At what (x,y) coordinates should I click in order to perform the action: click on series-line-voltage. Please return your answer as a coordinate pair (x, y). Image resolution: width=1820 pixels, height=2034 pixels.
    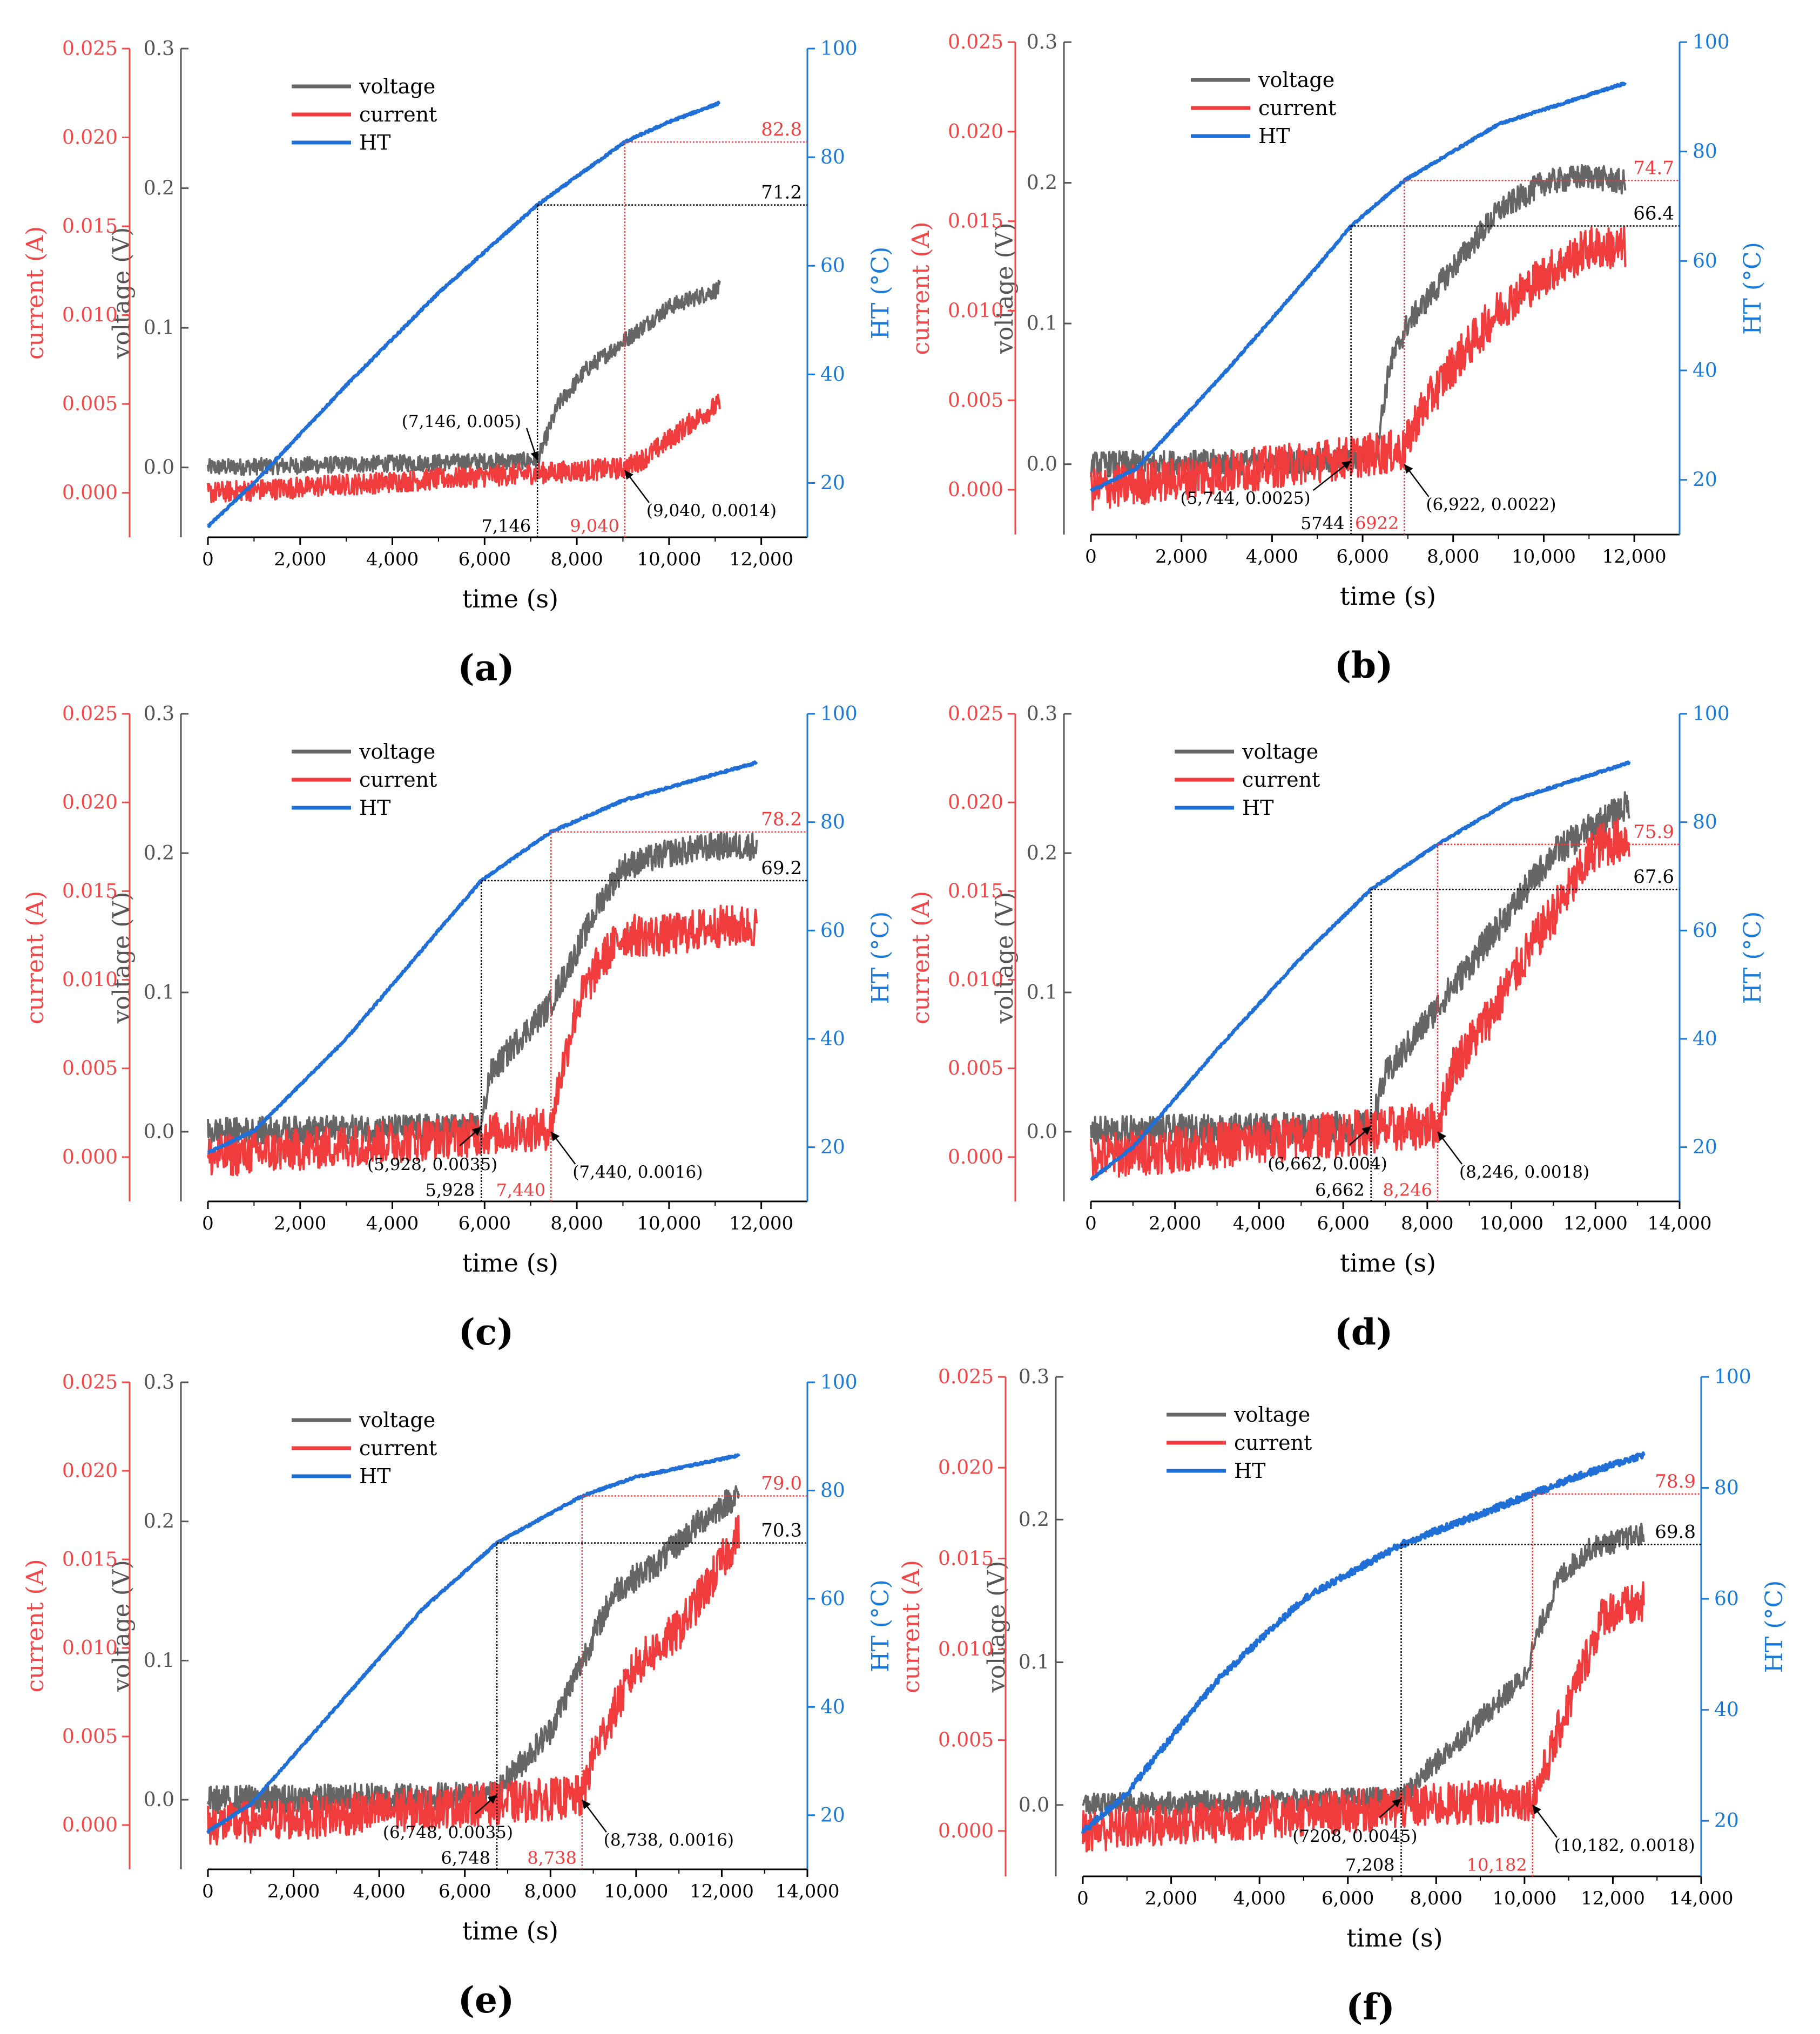
    Looking at the image, I should click on (473, 1650).